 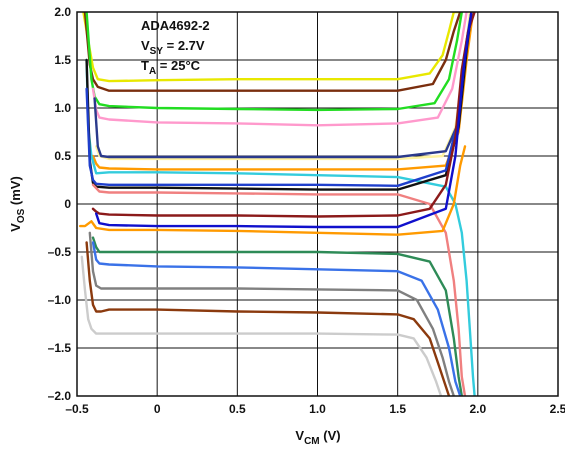 I want to click on y-tick-label: 0, so click(x=67, y=204).